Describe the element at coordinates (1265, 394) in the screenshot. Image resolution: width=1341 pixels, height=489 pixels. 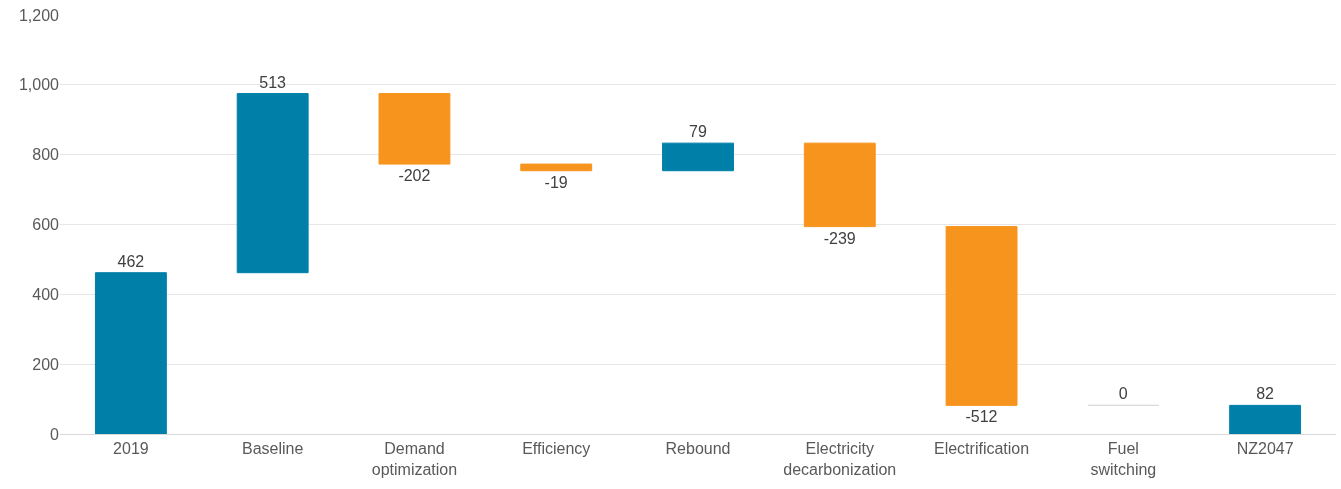
I see `data-label: 82` at that location.